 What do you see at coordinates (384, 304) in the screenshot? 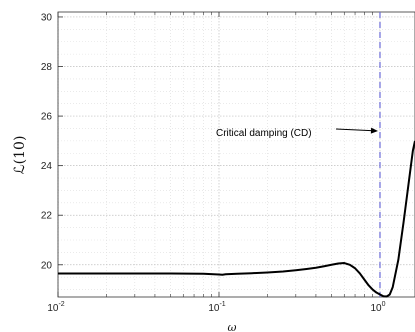
I see `x-tick-label-exponent: 0` at bounding box center [384, 304].